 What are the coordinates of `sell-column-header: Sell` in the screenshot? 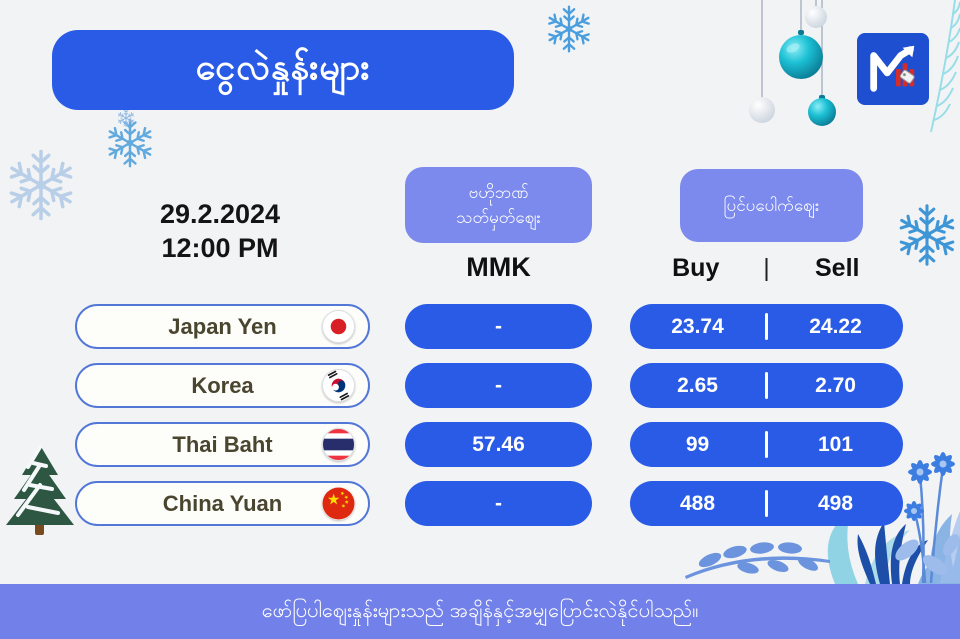 It's located at (837, 268).